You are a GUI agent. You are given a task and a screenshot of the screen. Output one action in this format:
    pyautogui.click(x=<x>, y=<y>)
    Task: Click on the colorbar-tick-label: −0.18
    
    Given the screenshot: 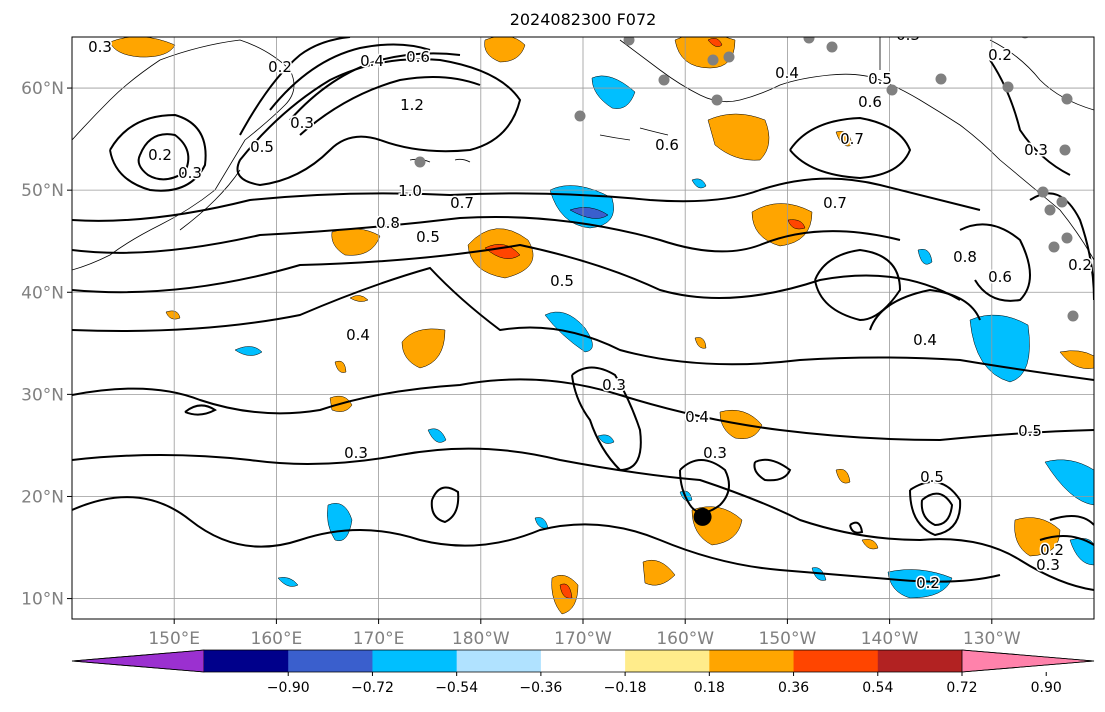 What is the action you would take?
    pyautogui.click(x=625, y=688)
    